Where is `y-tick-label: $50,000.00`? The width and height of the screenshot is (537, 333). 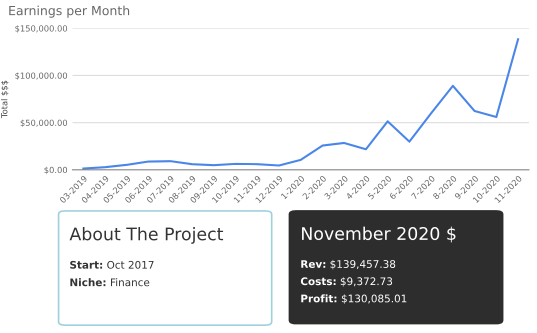 y-tick-label: $50,000.00 is located at coordinates (44, 123).